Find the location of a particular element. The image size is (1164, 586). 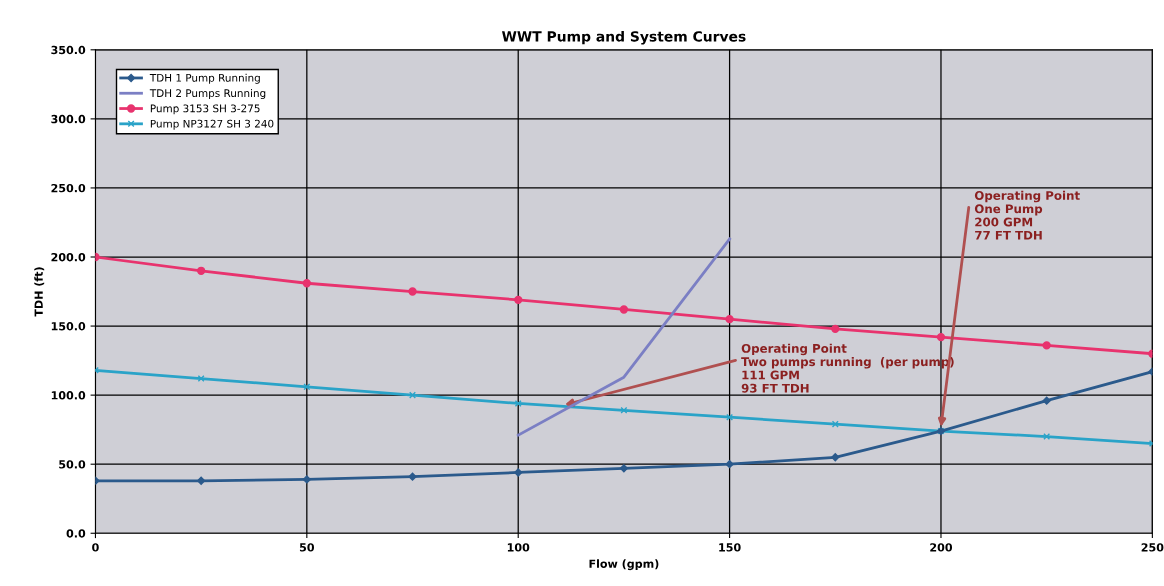

x-axis-title: Flow (gpm) is located at coordinates (624, 565).